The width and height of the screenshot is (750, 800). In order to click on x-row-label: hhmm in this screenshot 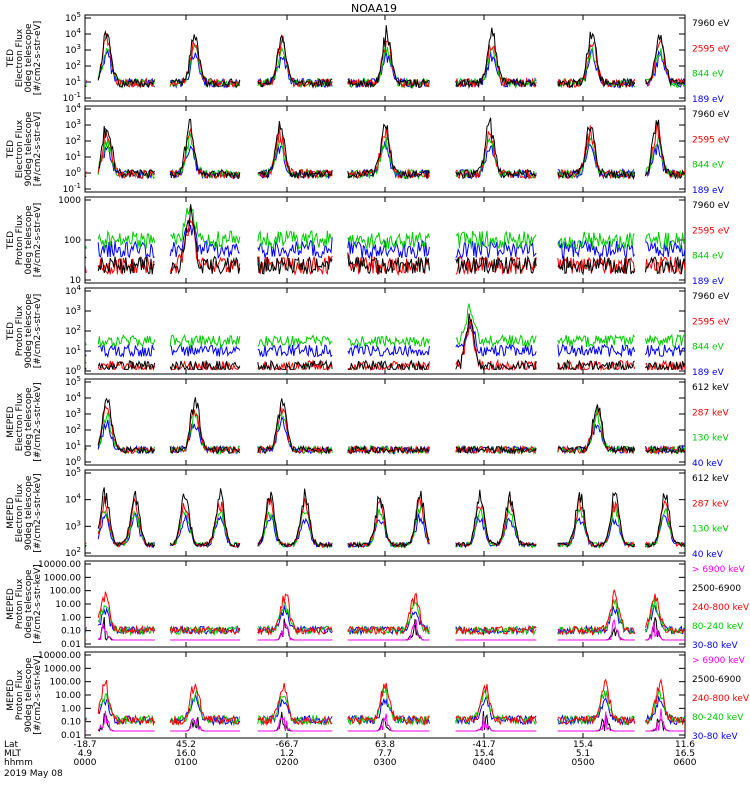, I will do `click(18, 763)`.